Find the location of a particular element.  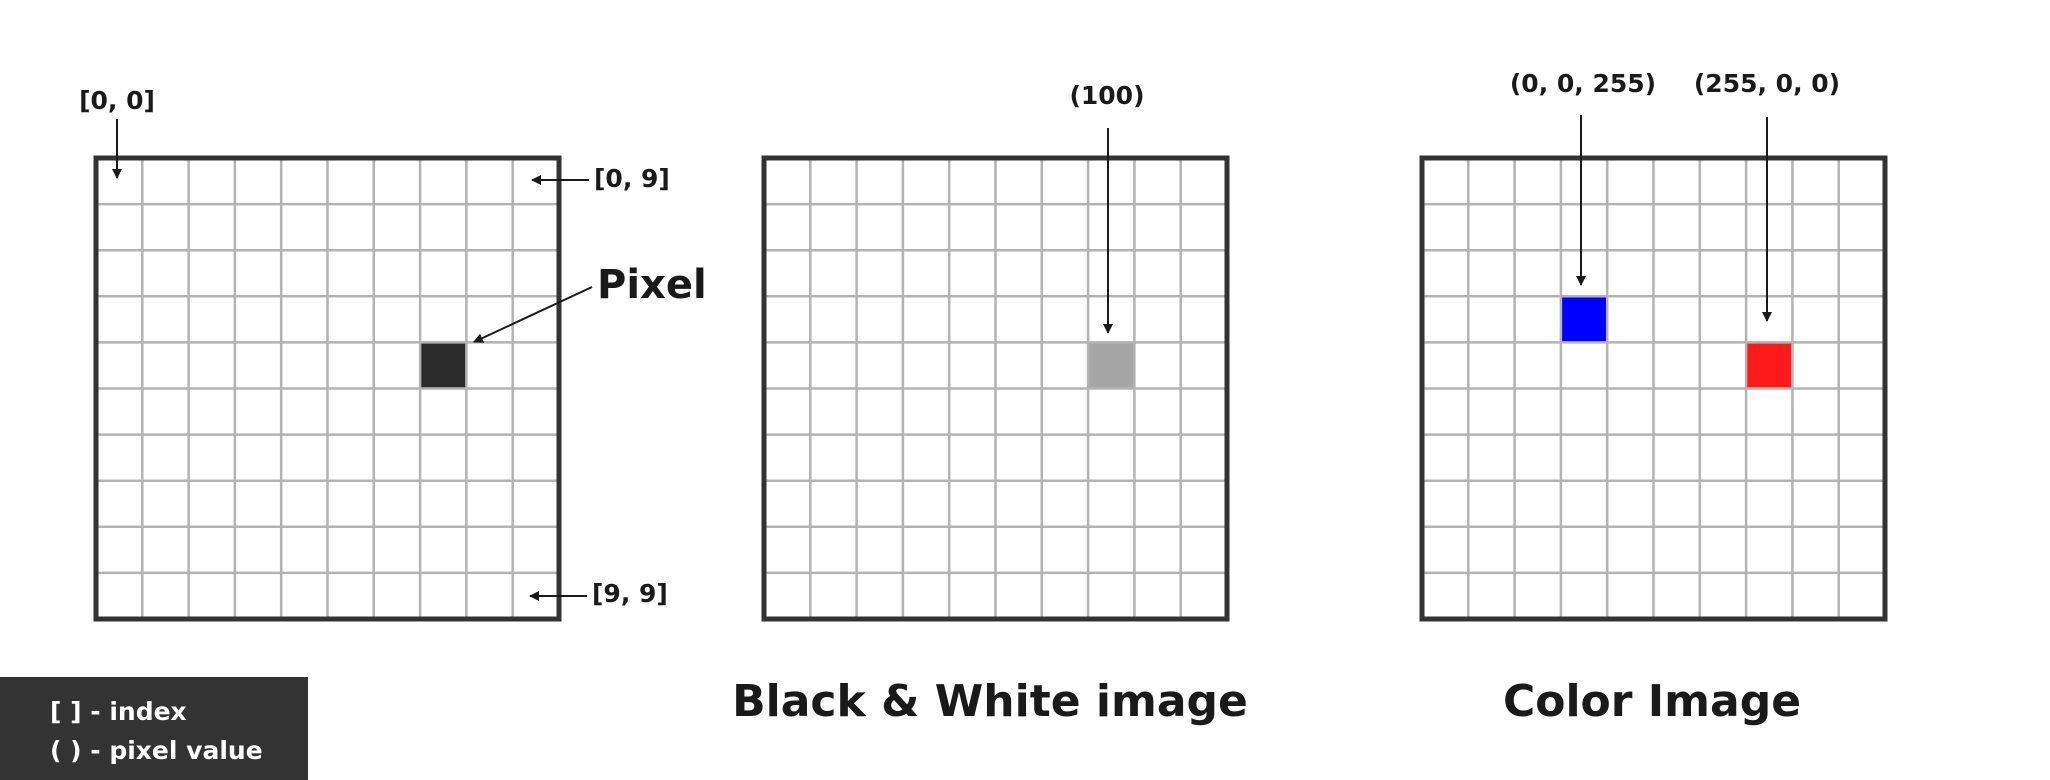

index-grid is located at coordinates (327, 388).